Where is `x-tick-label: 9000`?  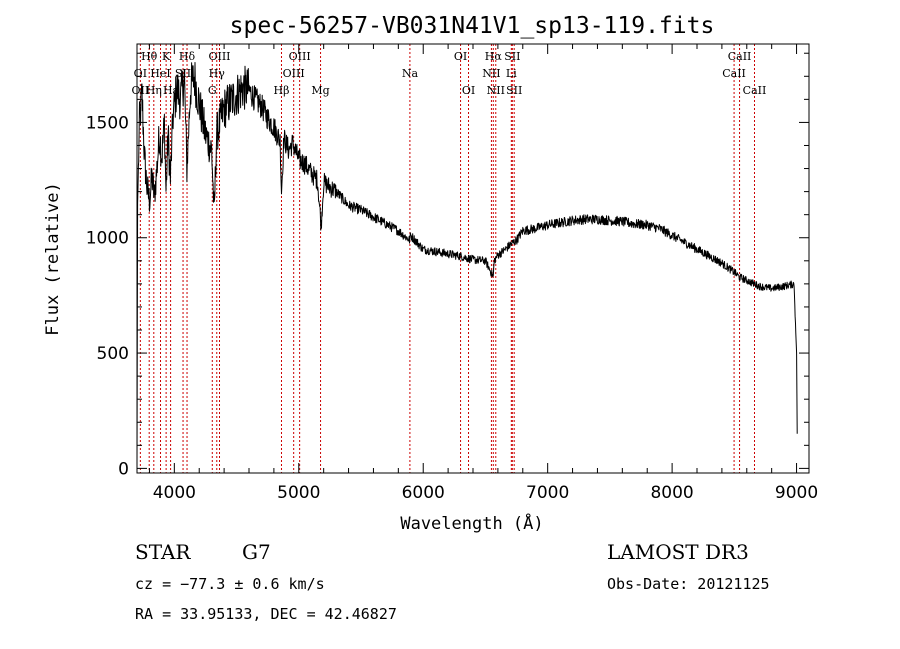 x-tick-label: 9000 is located at coordinates (796, 493).